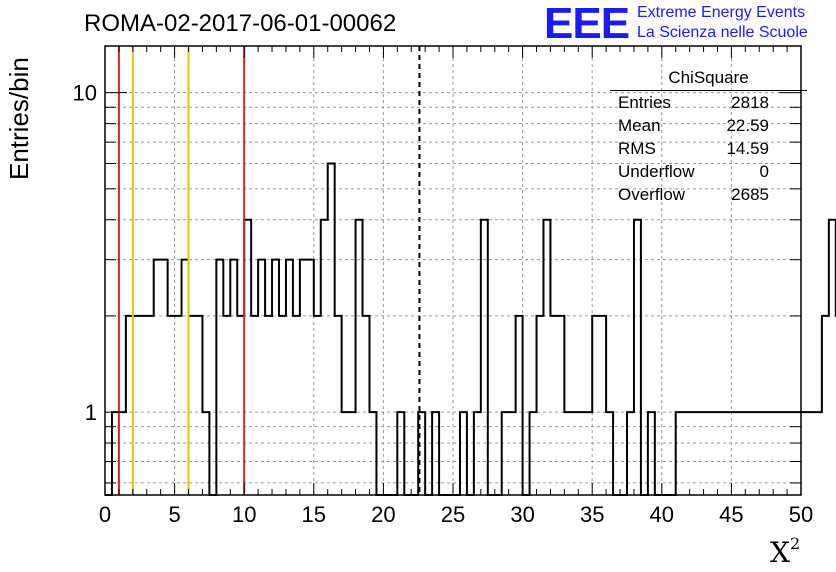 Image resolution: width=836 pixels, height=572 pixels. I want to click on logo-line-1: Extreme Energy Events, so click(721, 12).